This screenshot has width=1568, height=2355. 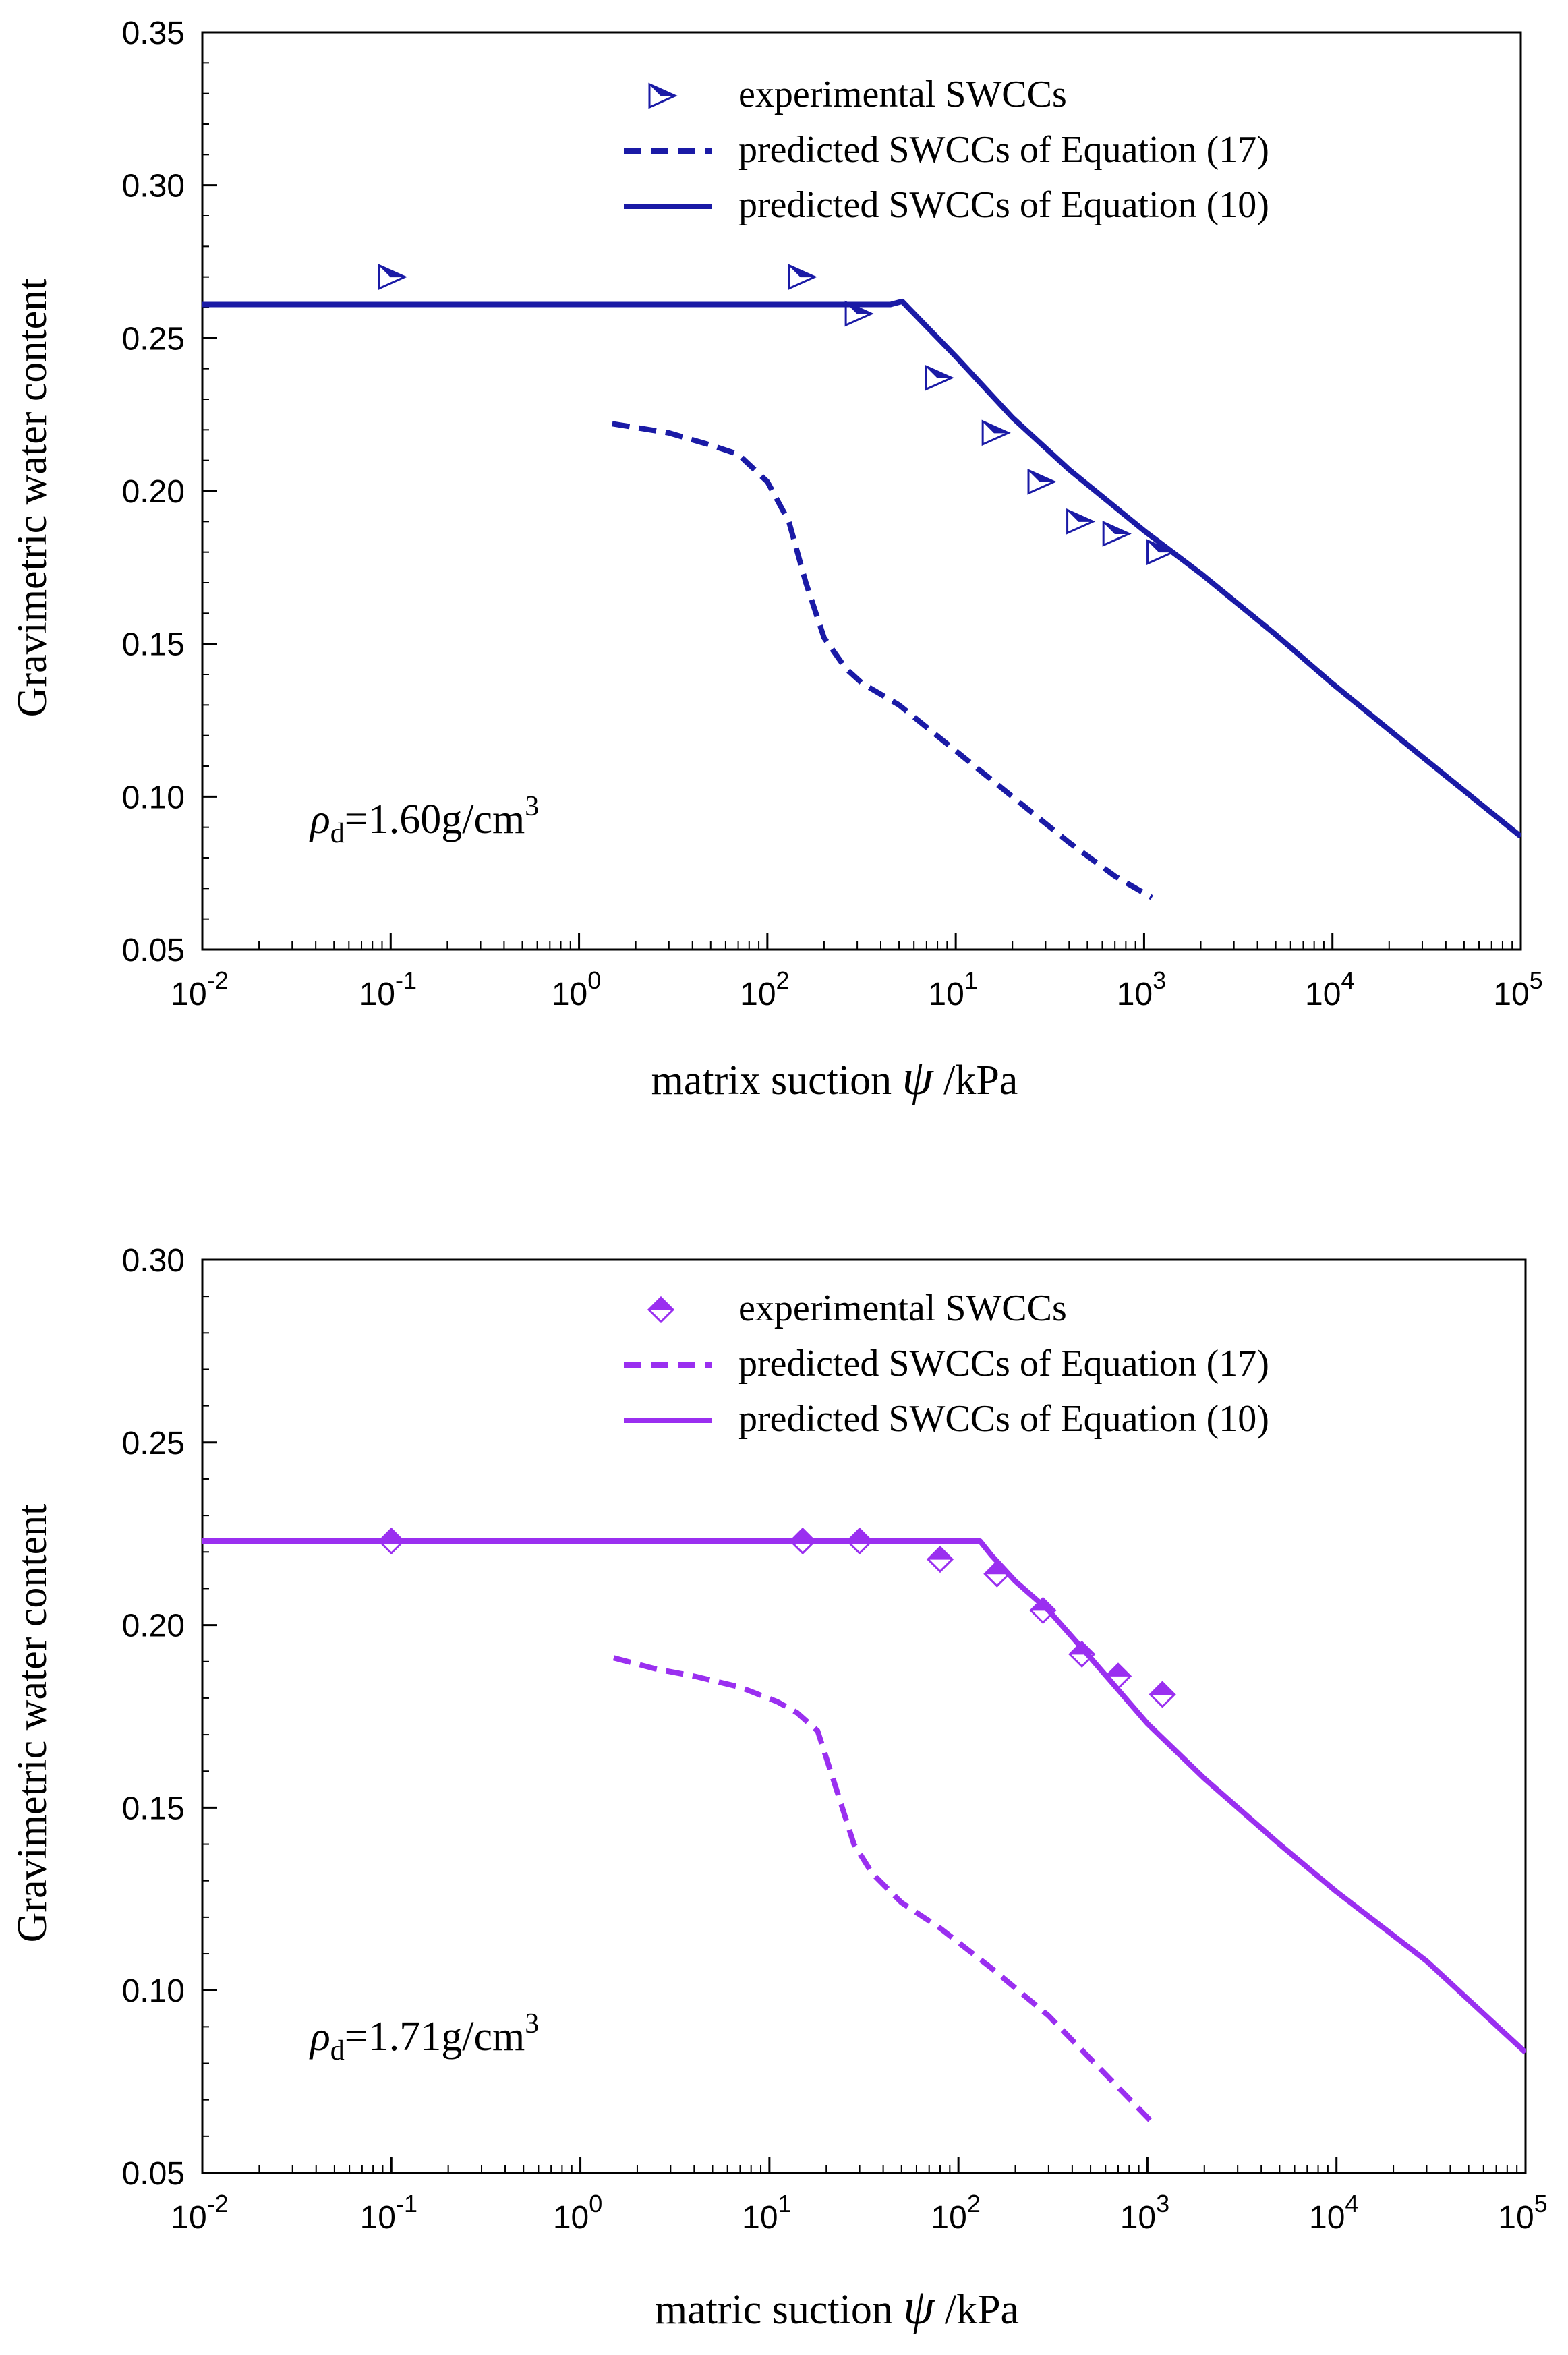 What do you see at coordinates (153, 33) in the screenshot?
I see `y-tick-label: 0.35` at bounding box center [153, 33].